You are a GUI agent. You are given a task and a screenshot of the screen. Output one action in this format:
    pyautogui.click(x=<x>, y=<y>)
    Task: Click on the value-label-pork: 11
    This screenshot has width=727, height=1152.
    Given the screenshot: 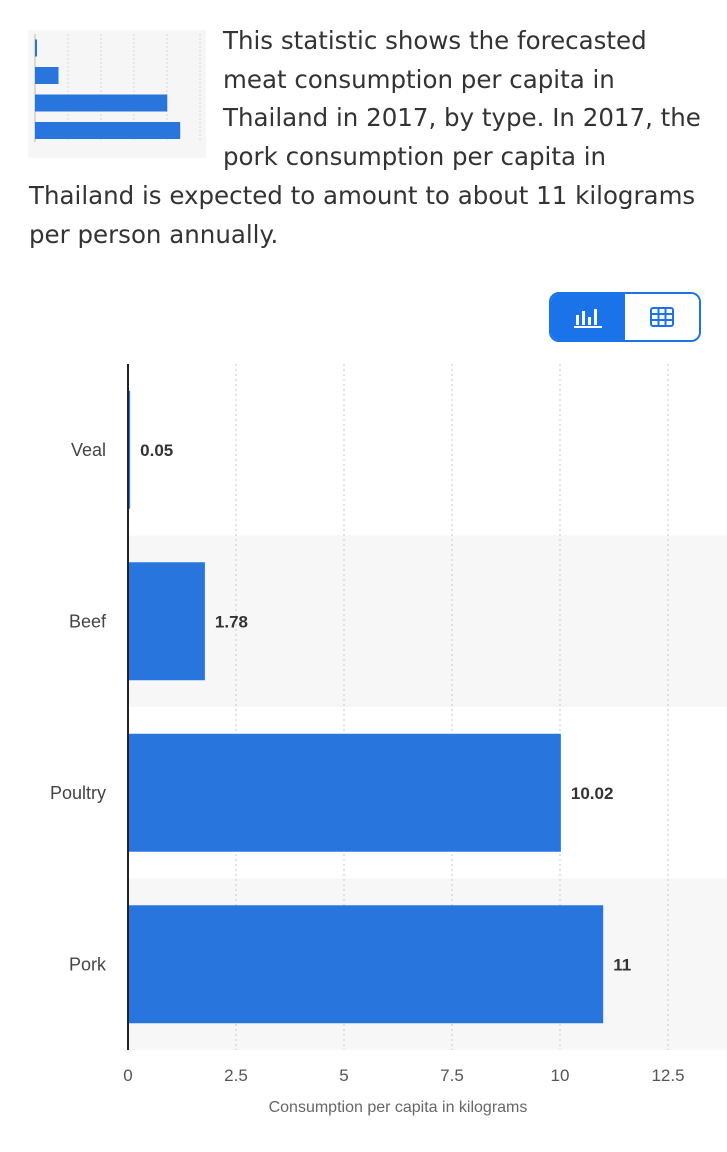 What is the action you would take?
    pyautogui.click(x=622, y=964)
    